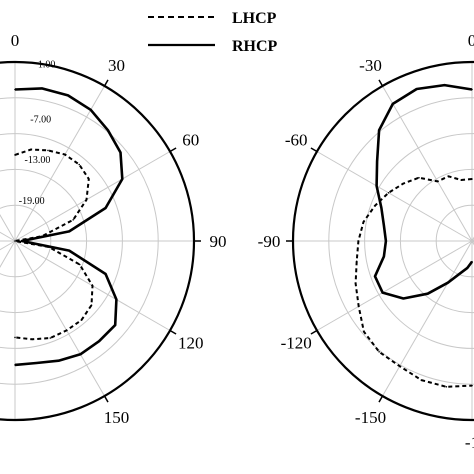  I want to click on left-radial-tick-label: 1.00, so click(47, 65).